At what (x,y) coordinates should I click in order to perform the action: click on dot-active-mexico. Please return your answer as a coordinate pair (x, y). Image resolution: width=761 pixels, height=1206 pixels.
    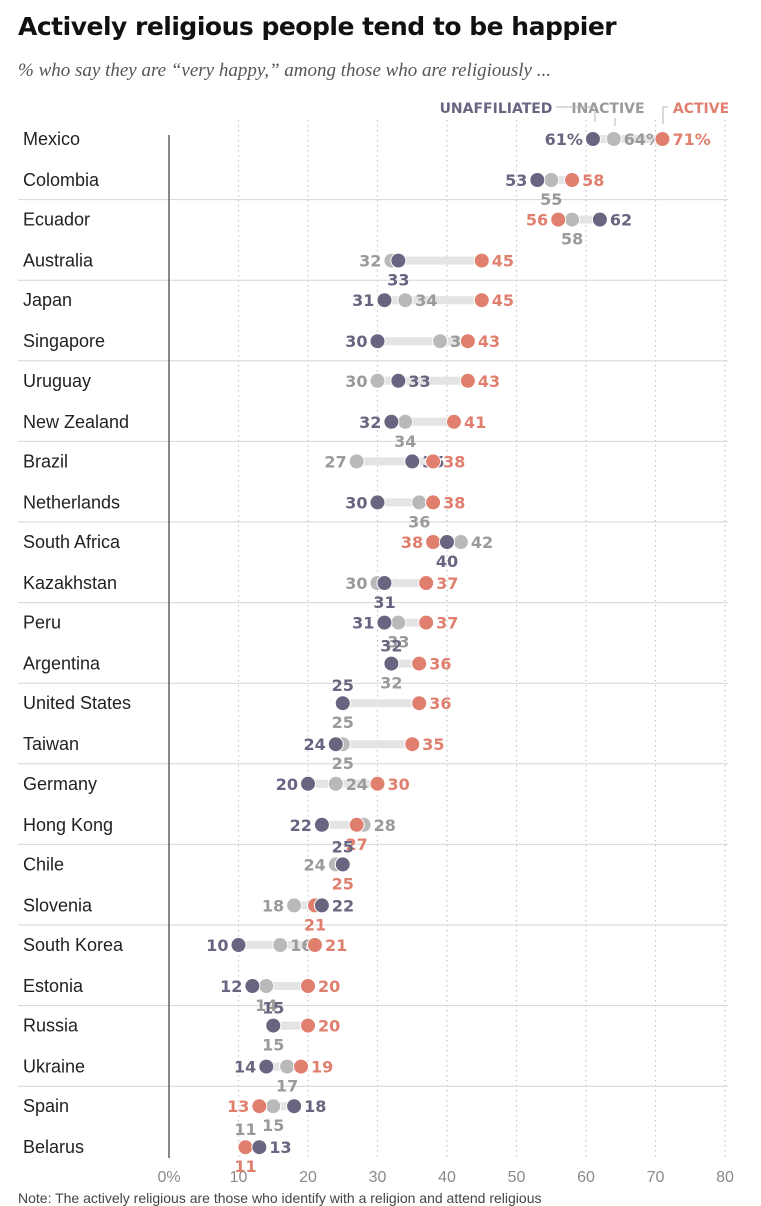
    Looking at the image, I should click on (662, 139).